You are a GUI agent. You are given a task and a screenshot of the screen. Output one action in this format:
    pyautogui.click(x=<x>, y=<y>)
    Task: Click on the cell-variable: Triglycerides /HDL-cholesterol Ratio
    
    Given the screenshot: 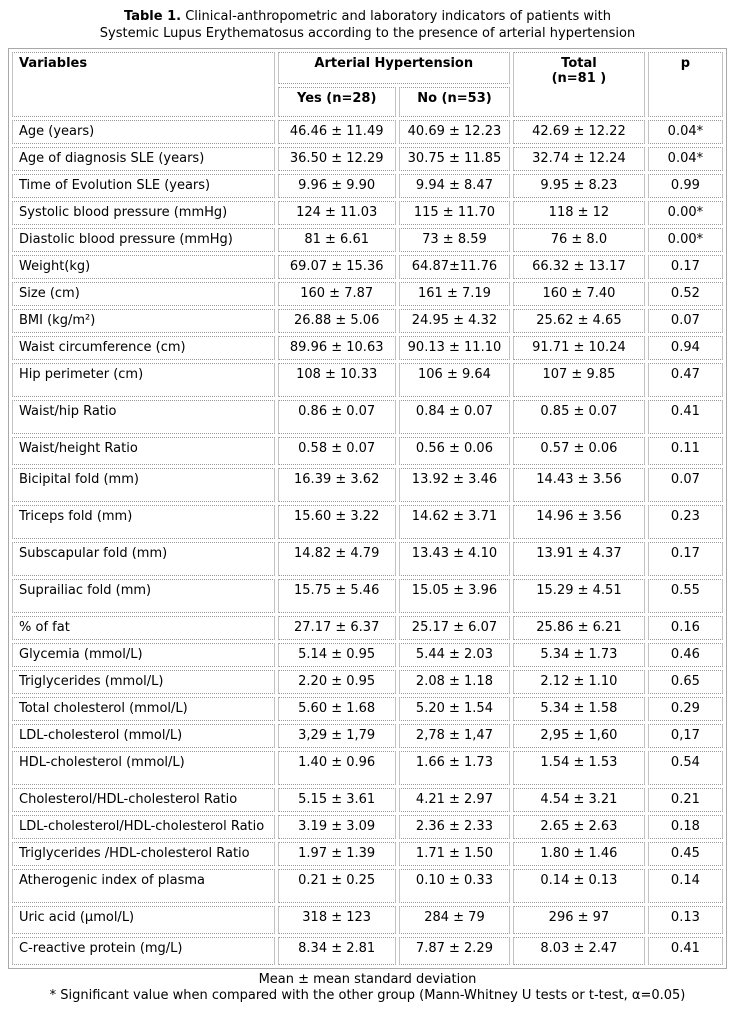 What is the action you would take?
    pyautogui.click(x=143, y=854)
    